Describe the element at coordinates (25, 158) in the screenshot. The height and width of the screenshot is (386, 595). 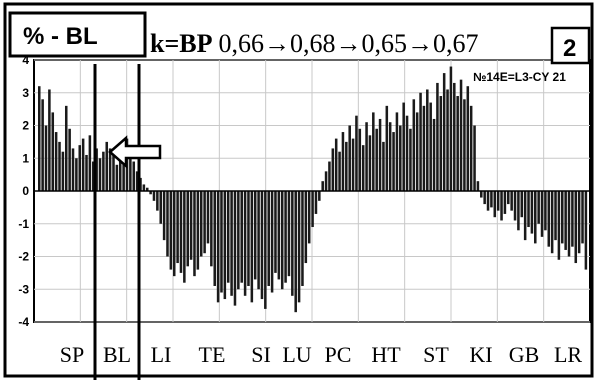
I see `y-tick-label: 1` at that location.